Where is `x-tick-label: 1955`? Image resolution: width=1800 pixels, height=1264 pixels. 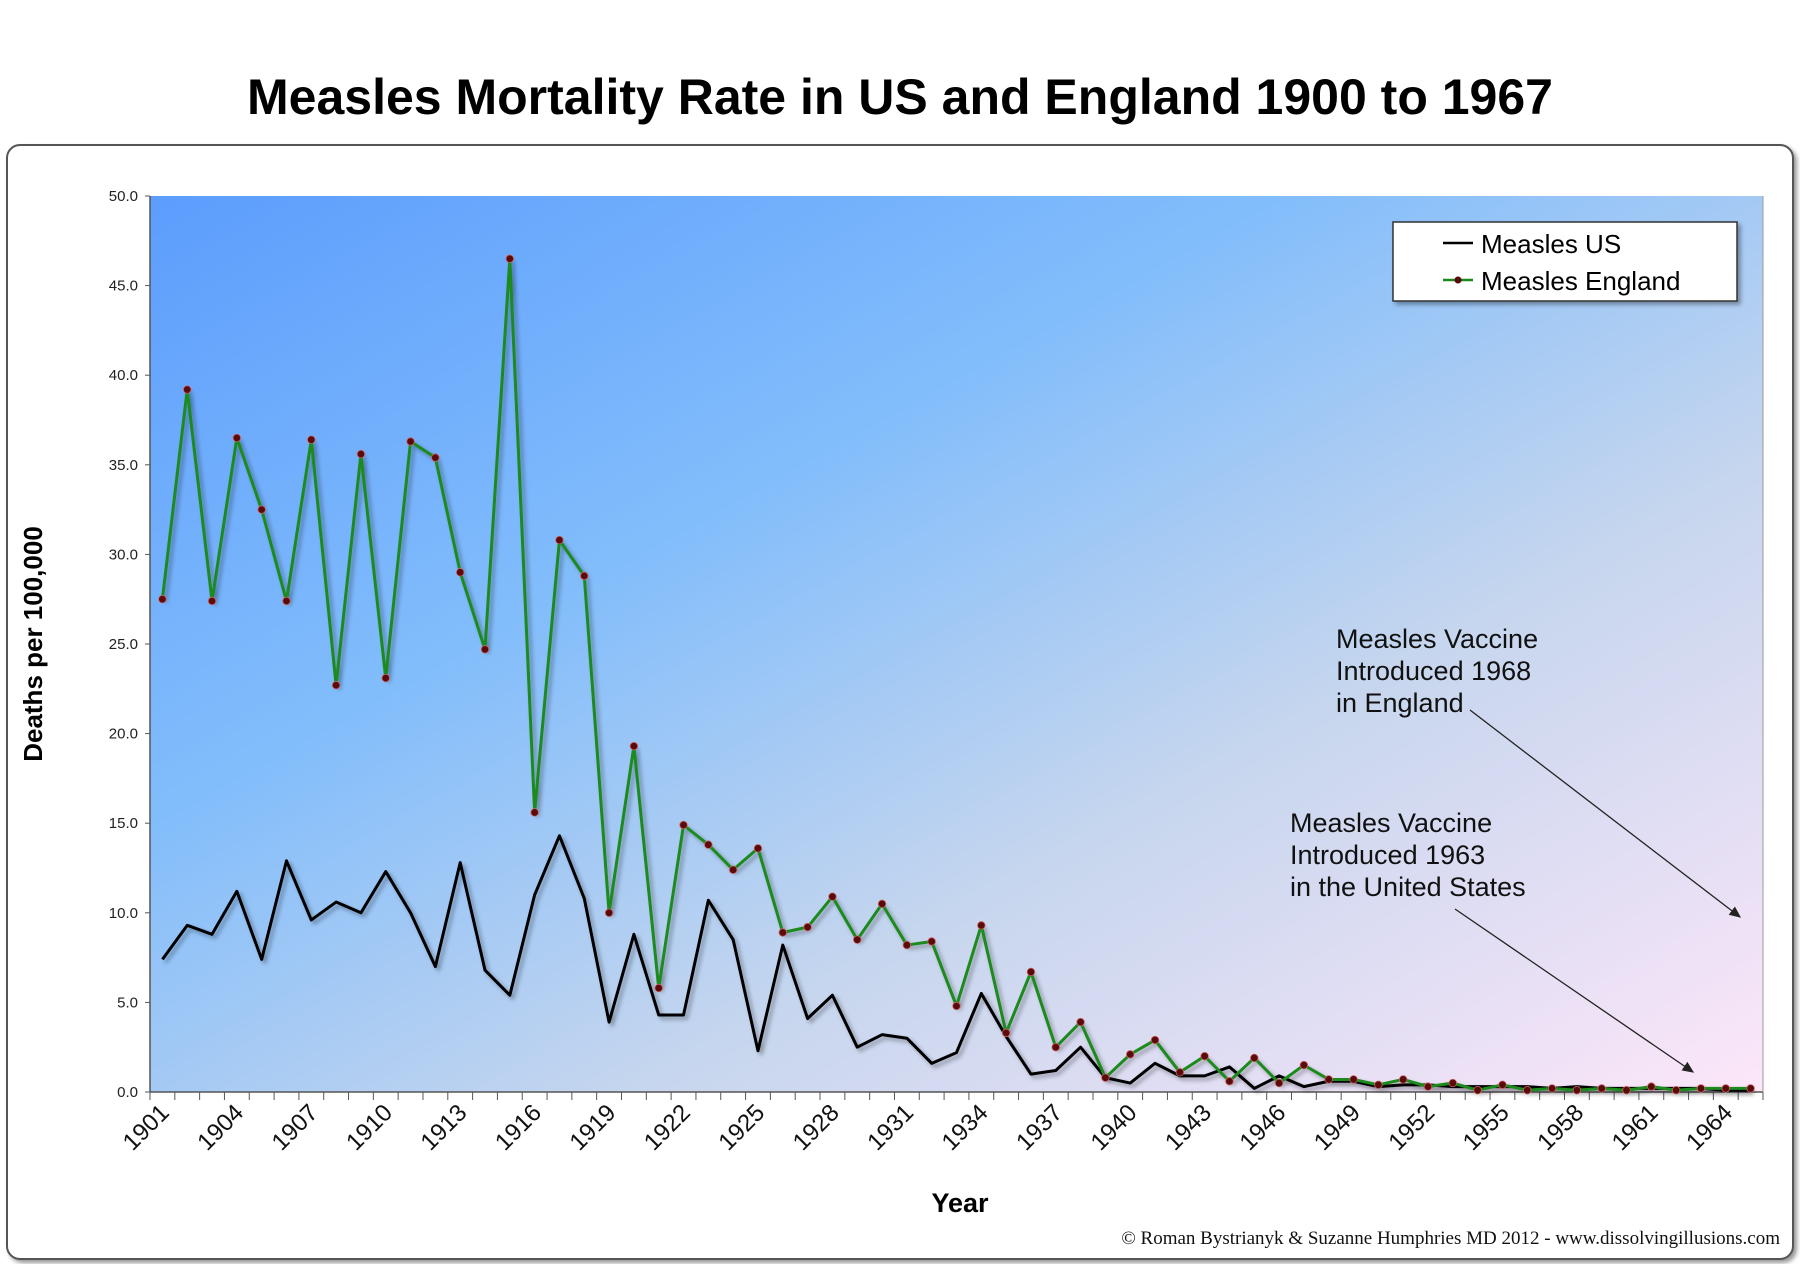 x-tick-label: 1955 is located at coordinates (1486, 1127).